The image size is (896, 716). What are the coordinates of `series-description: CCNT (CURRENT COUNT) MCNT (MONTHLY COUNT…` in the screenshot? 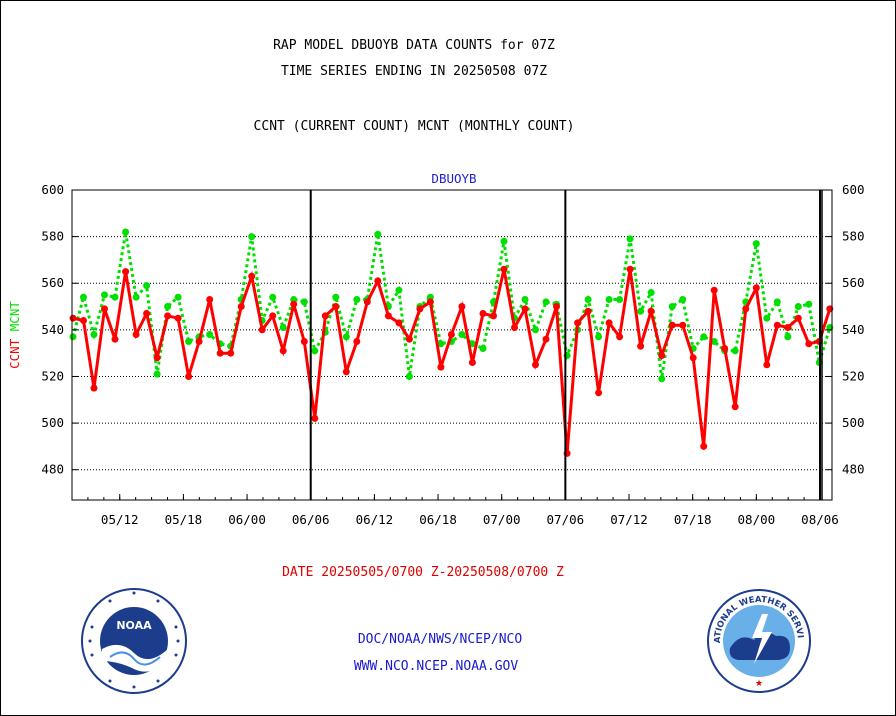 It's located at (414, 126).